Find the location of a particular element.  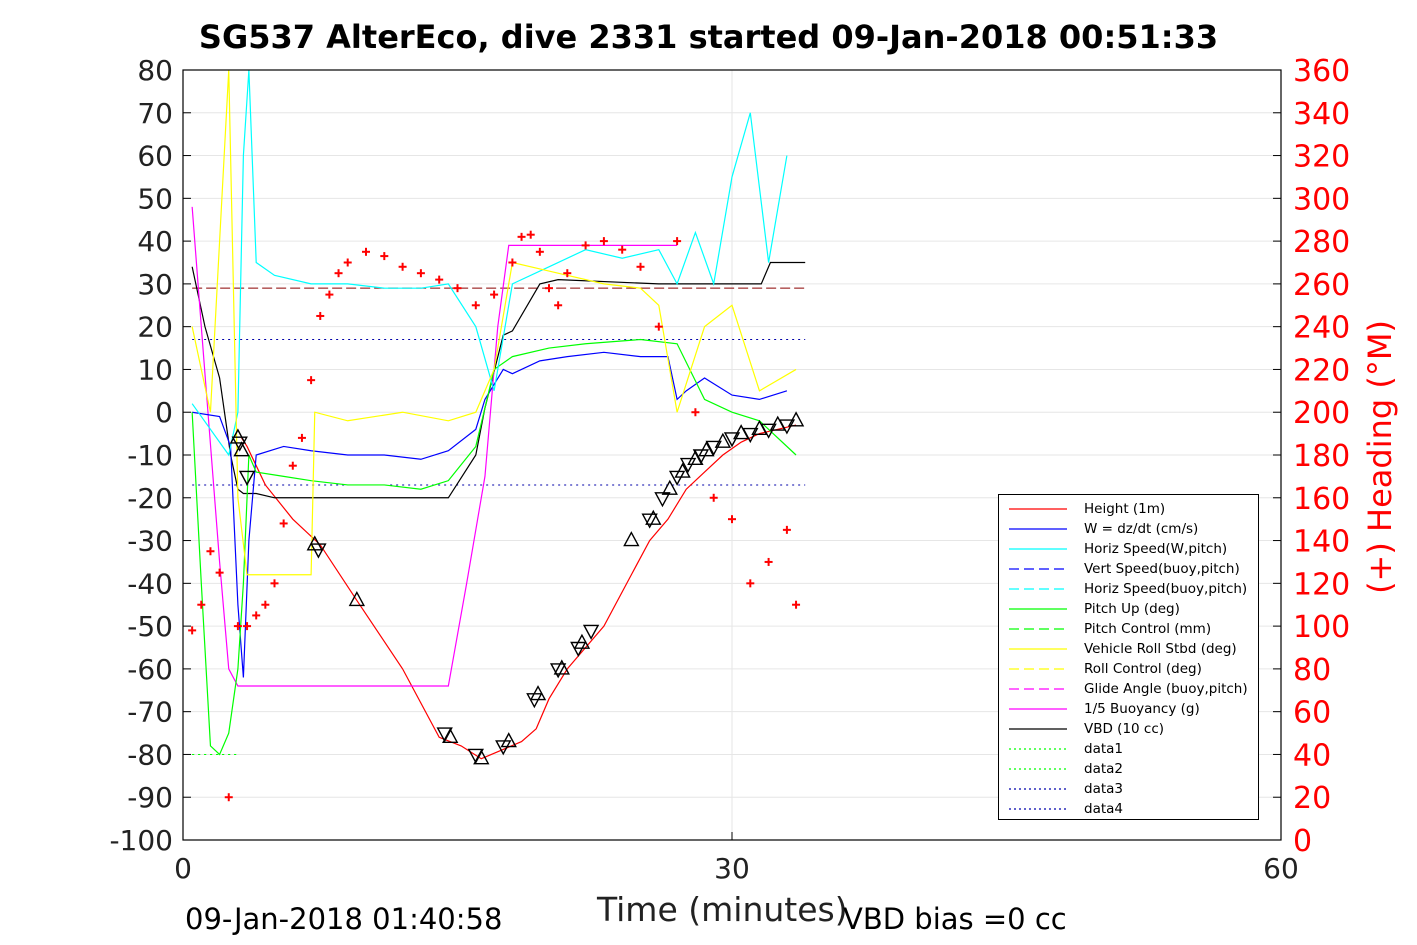

legend-label: data1 is located at coordinates (1103, 749).